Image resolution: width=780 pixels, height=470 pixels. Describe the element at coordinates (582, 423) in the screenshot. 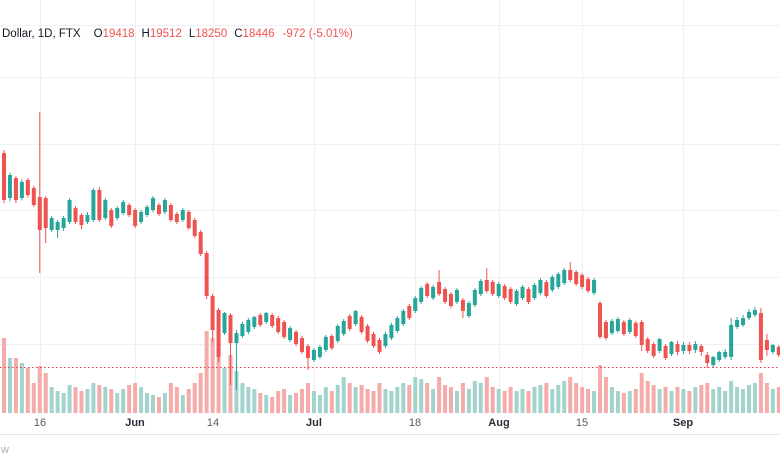

I see `time-axis-label: 15` at that location.